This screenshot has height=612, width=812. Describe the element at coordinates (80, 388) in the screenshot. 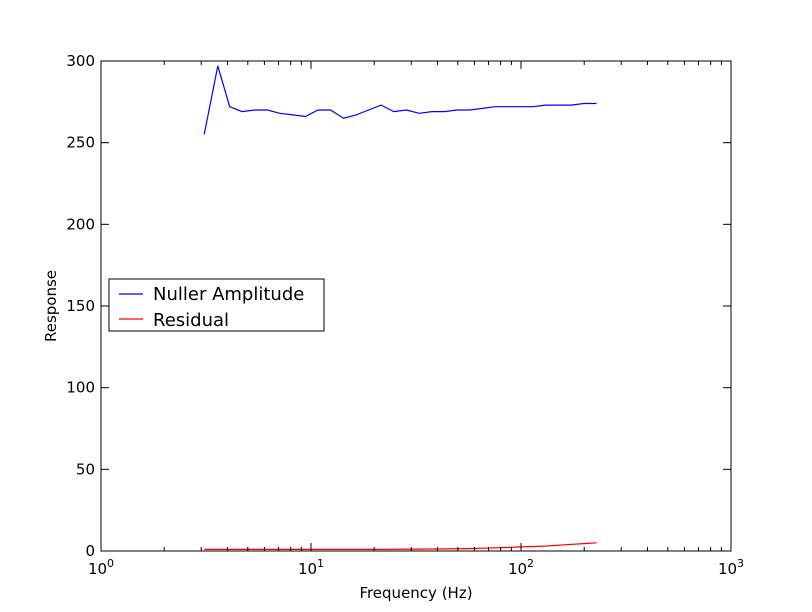

I see `y-tick-label: 100` at that location.